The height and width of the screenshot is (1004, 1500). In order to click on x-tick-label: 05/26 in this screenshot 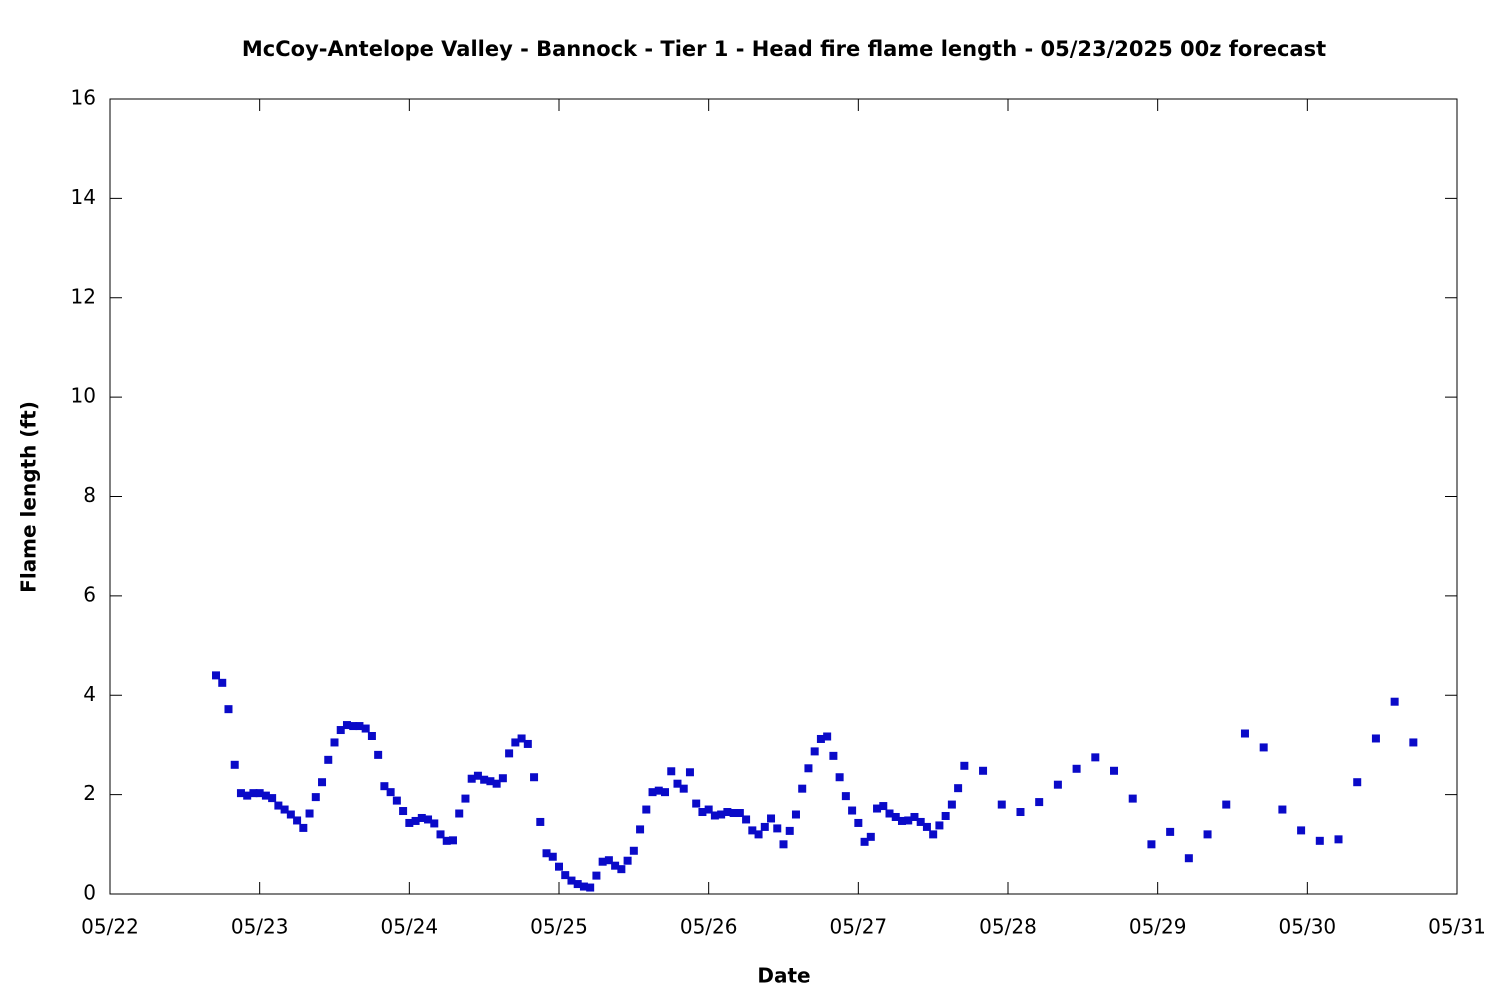, I will do `click(709, 927)`.